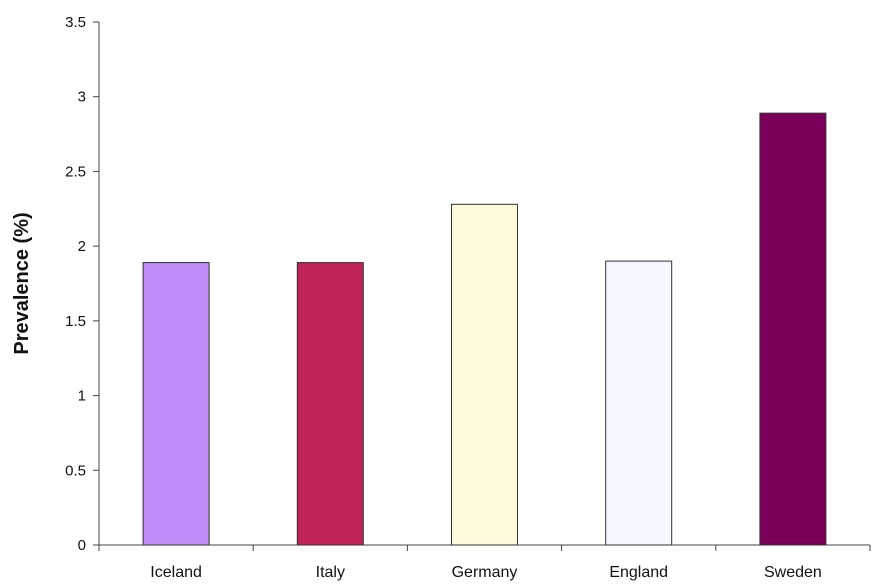 The height and width of the screenshot is (586, 894). Describe the element at coordinates (176, 572) in the screenshot. I see `x-category-label: Iceland` at that location.